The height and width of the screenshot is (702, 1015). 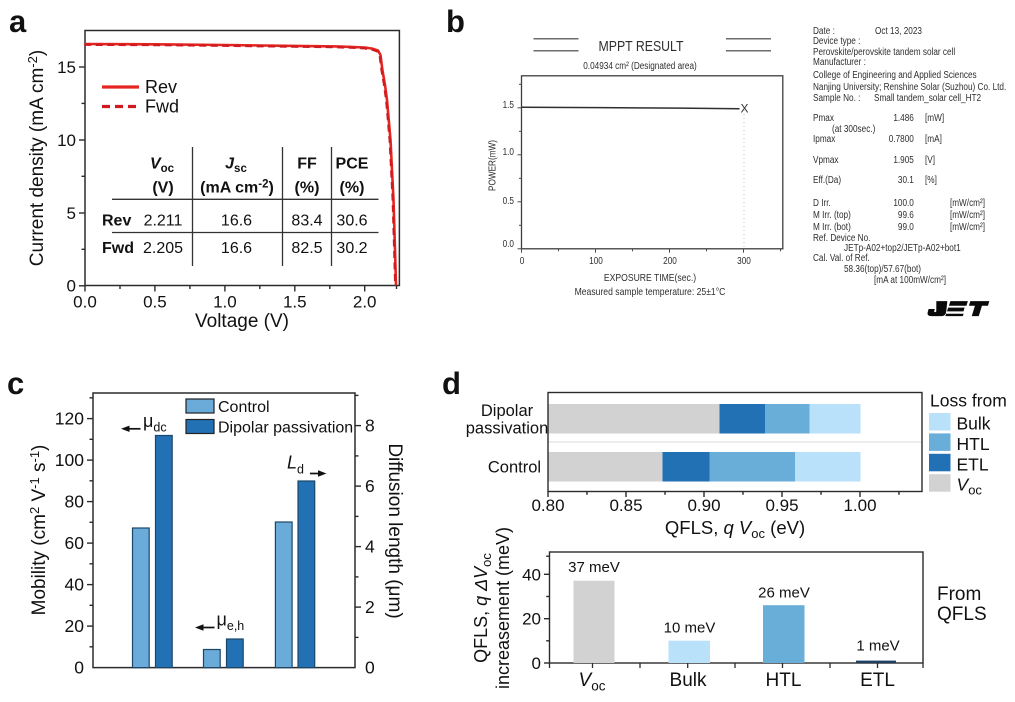 What do you see at coordinates (155, 302) in the screenshot?
I see `svg-text: 0.5` at bounding box center [155, 302].